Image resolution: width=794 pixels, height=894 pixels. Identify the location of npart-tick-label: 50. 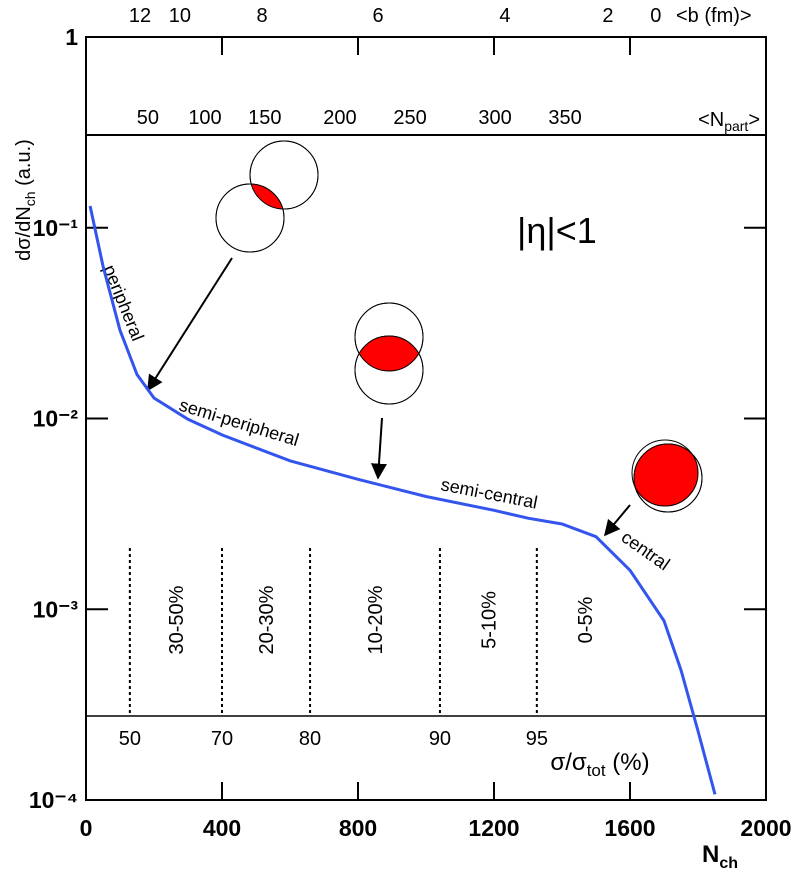
(148, 118).